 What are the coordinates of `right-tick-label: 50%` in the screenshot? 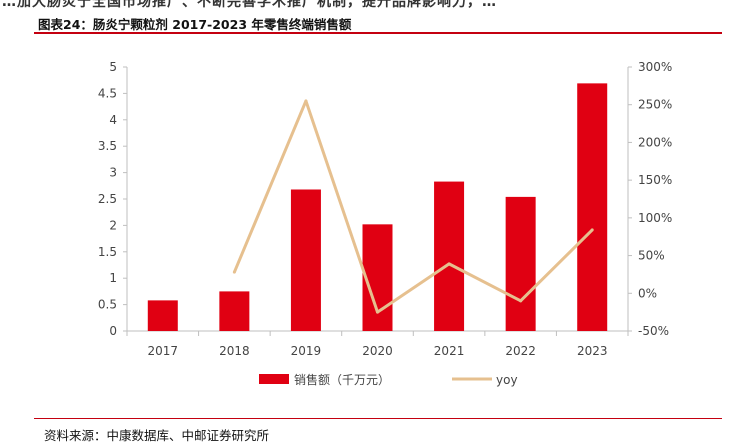 It's located at (651, 256).